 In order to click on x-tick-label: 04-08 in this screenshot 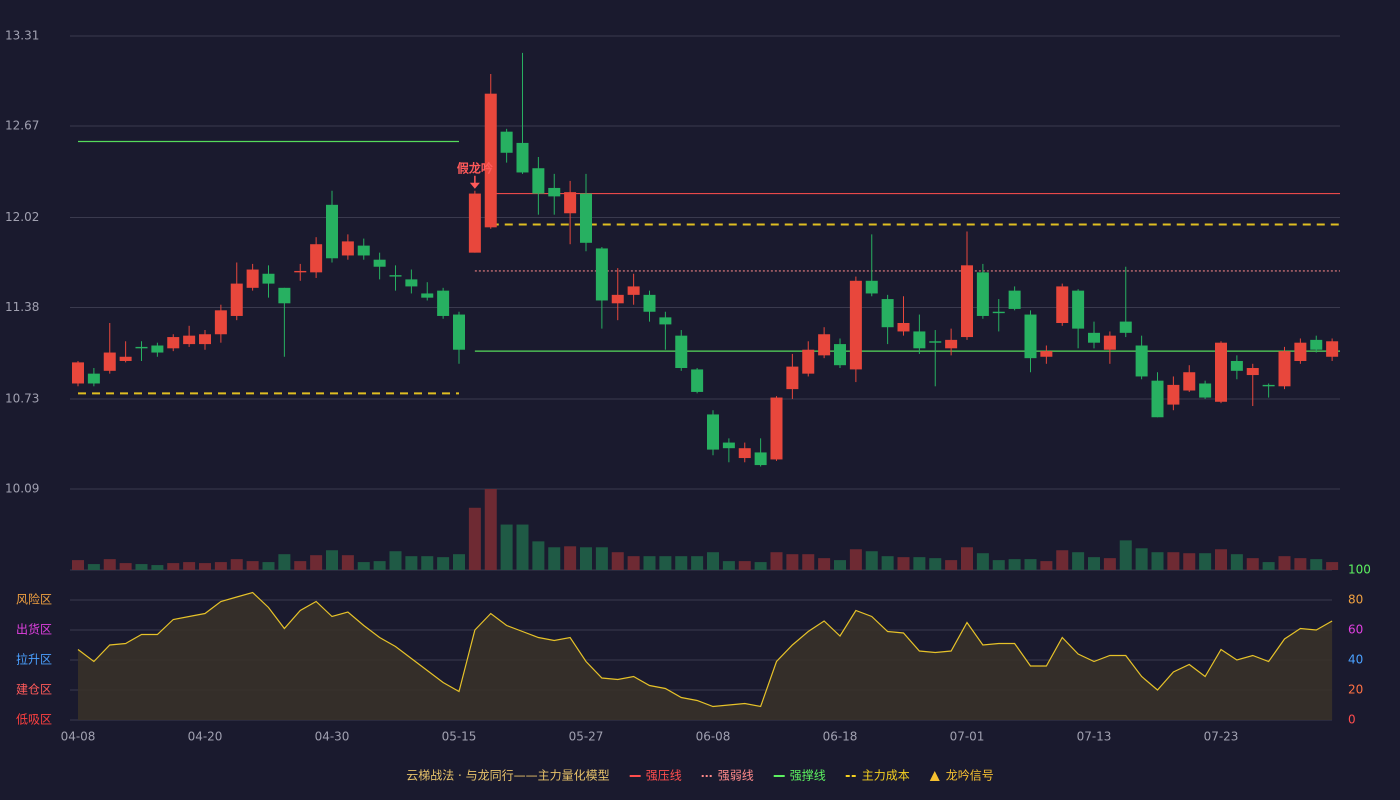, I will do `click(78, 737)`.